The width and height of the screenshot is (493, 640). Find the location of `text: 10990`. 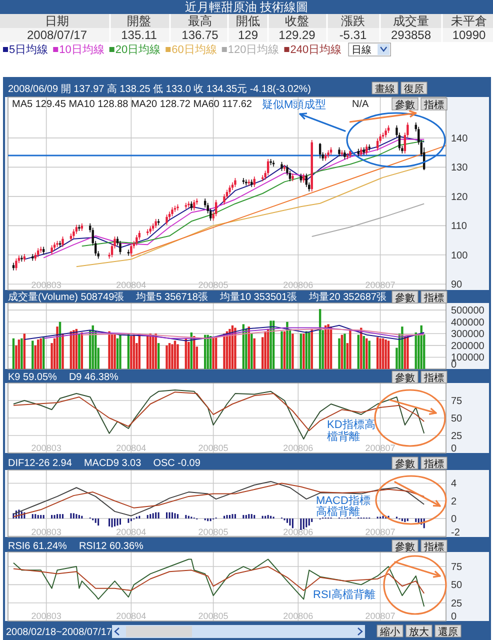

text: 10990 is located at coordinates (469, 35).